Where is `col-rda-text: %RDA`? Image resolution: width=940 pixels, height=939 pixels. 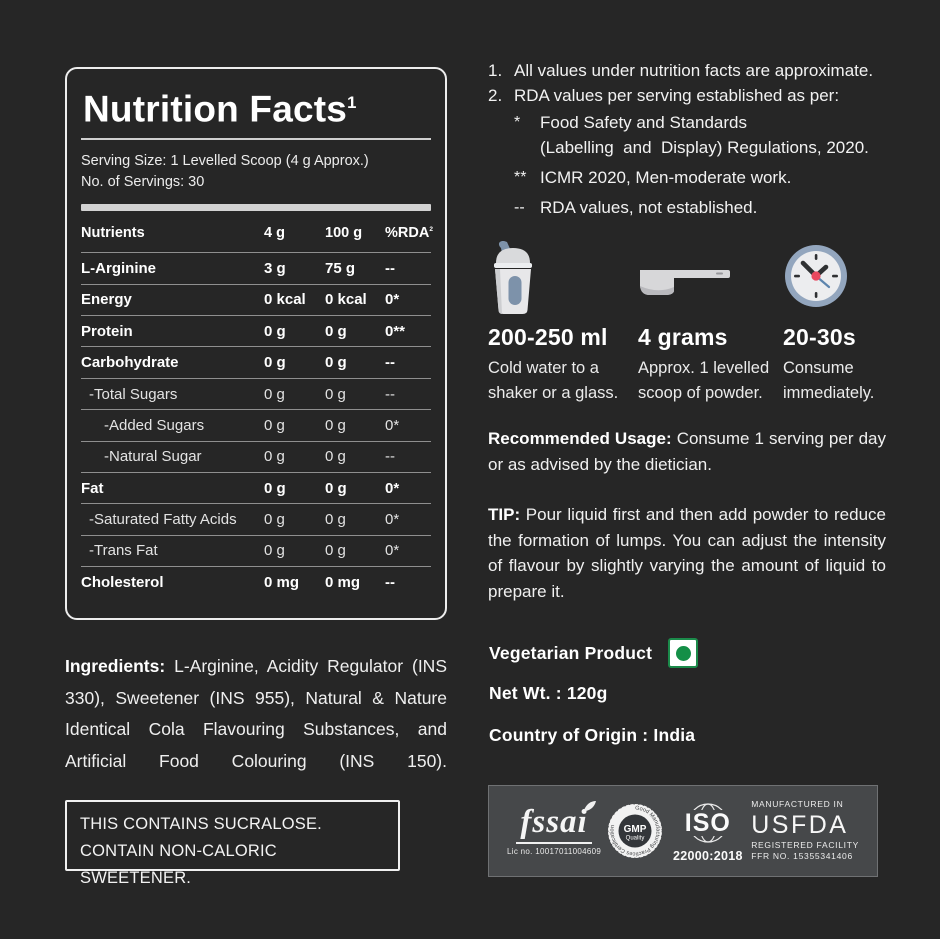
col-rda-text: %RDA is located at coordinates (407, 233).